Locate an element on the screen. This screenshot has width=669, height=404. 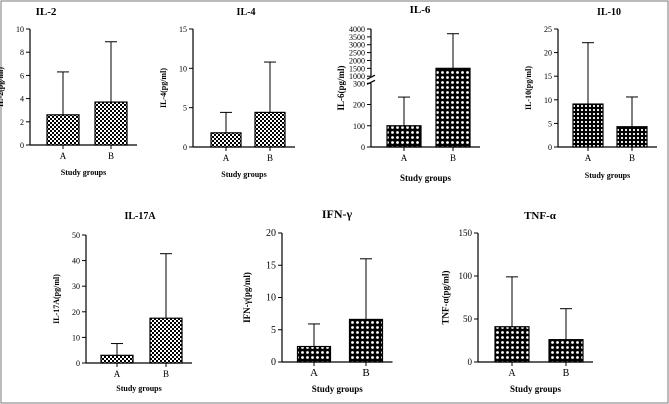
chart-il-2: 0 2 4 6 8 10 A B IL-2 Study groups IL-2(pg/ml) is located at coordinates (68, 91).